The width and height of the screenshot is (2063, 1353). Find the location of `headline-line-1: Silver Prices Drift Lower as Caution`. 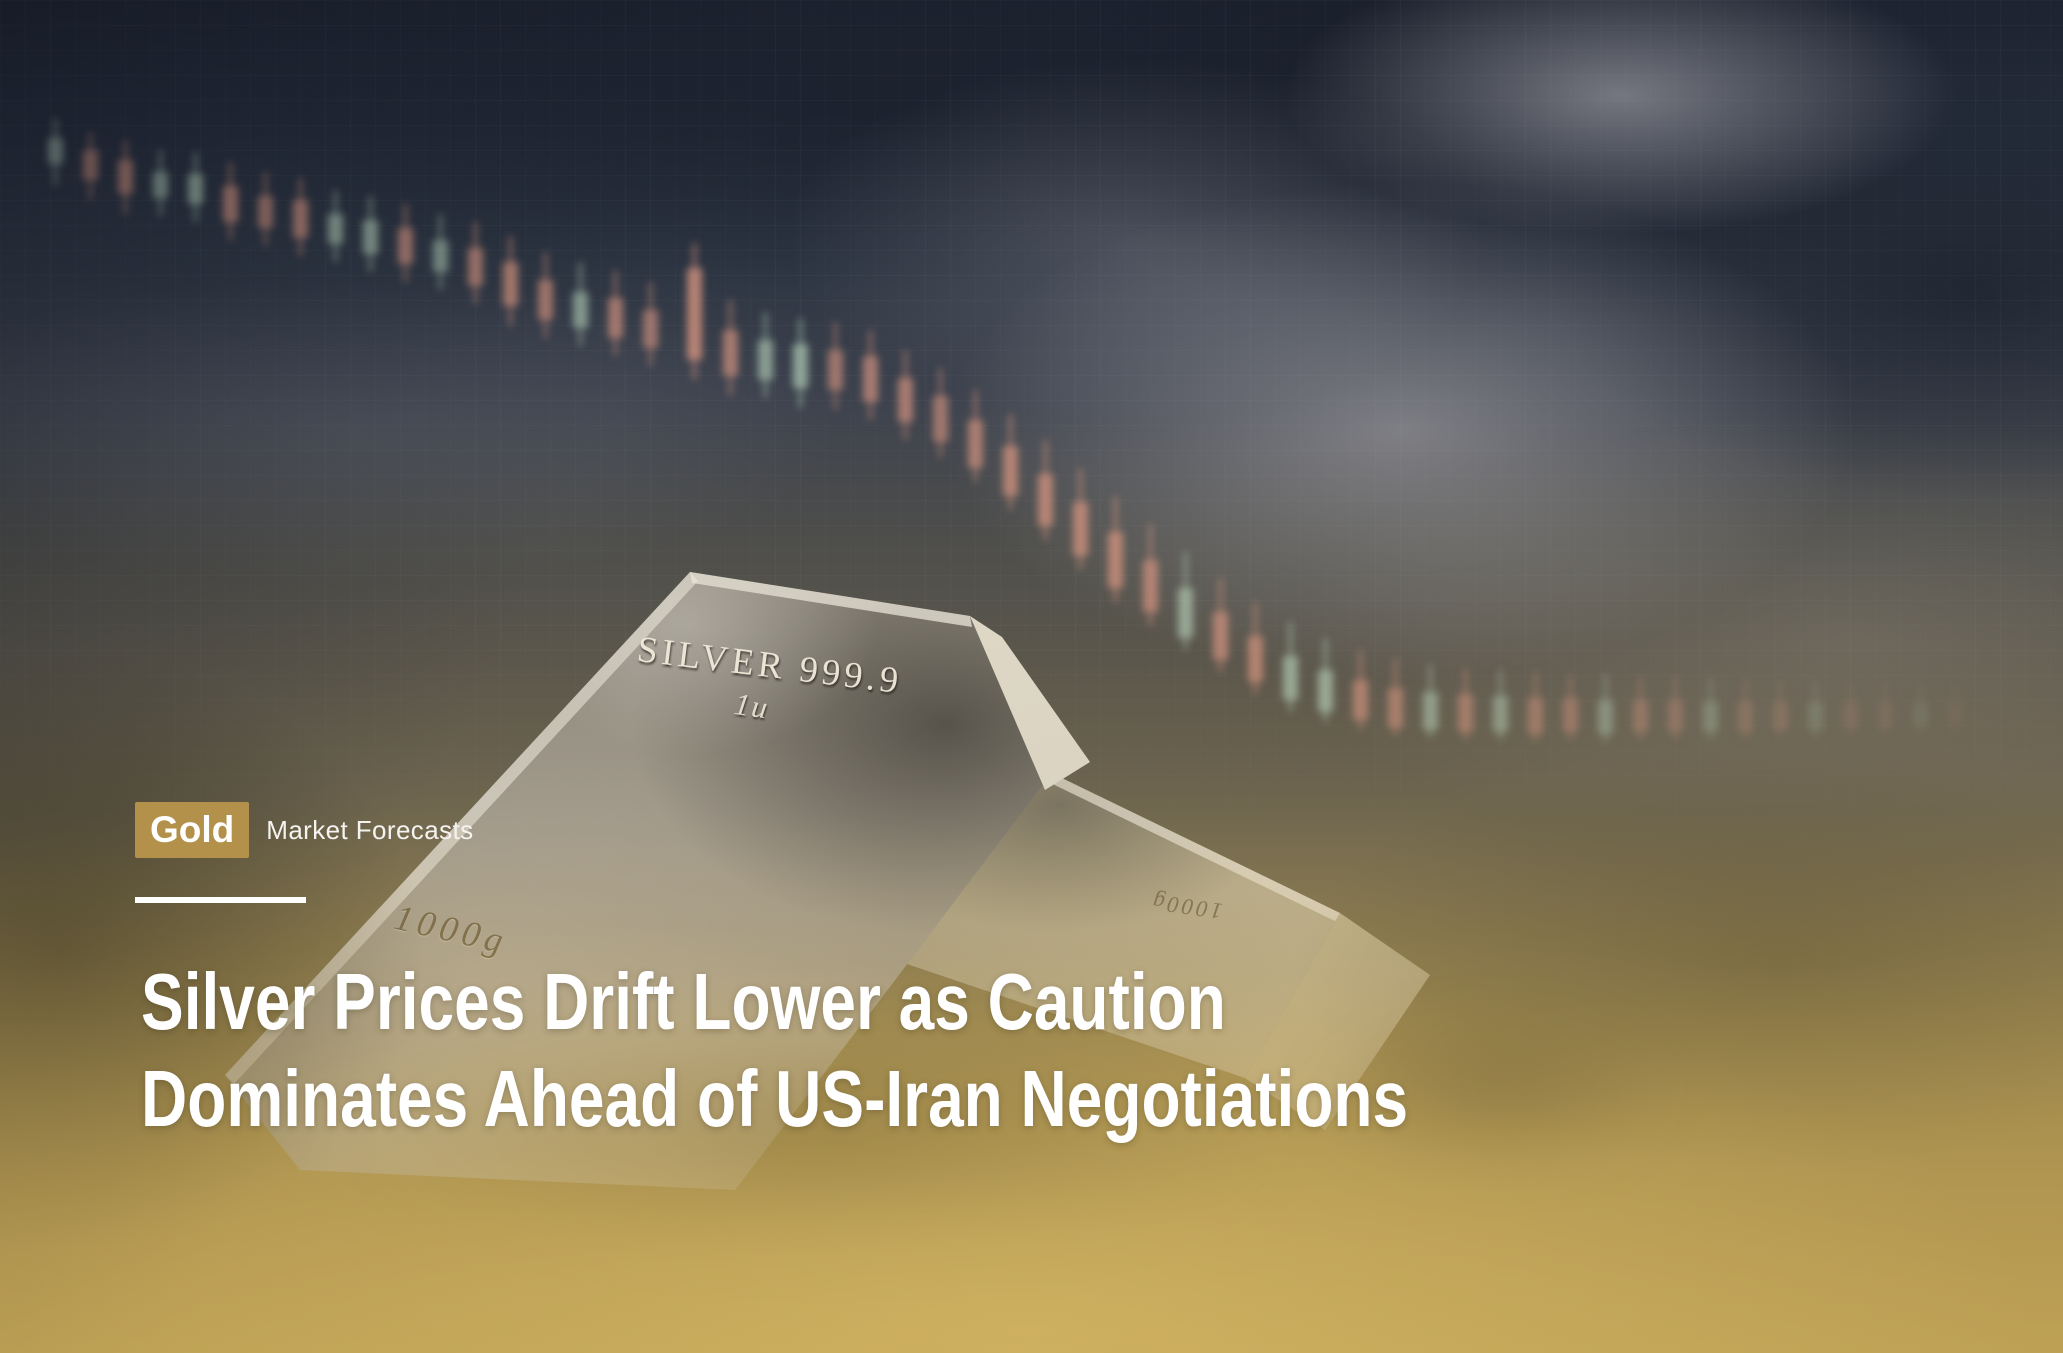

headline-line-1: Silver Prices Drift Lower as Caution is located at coordinates (683, 1001).